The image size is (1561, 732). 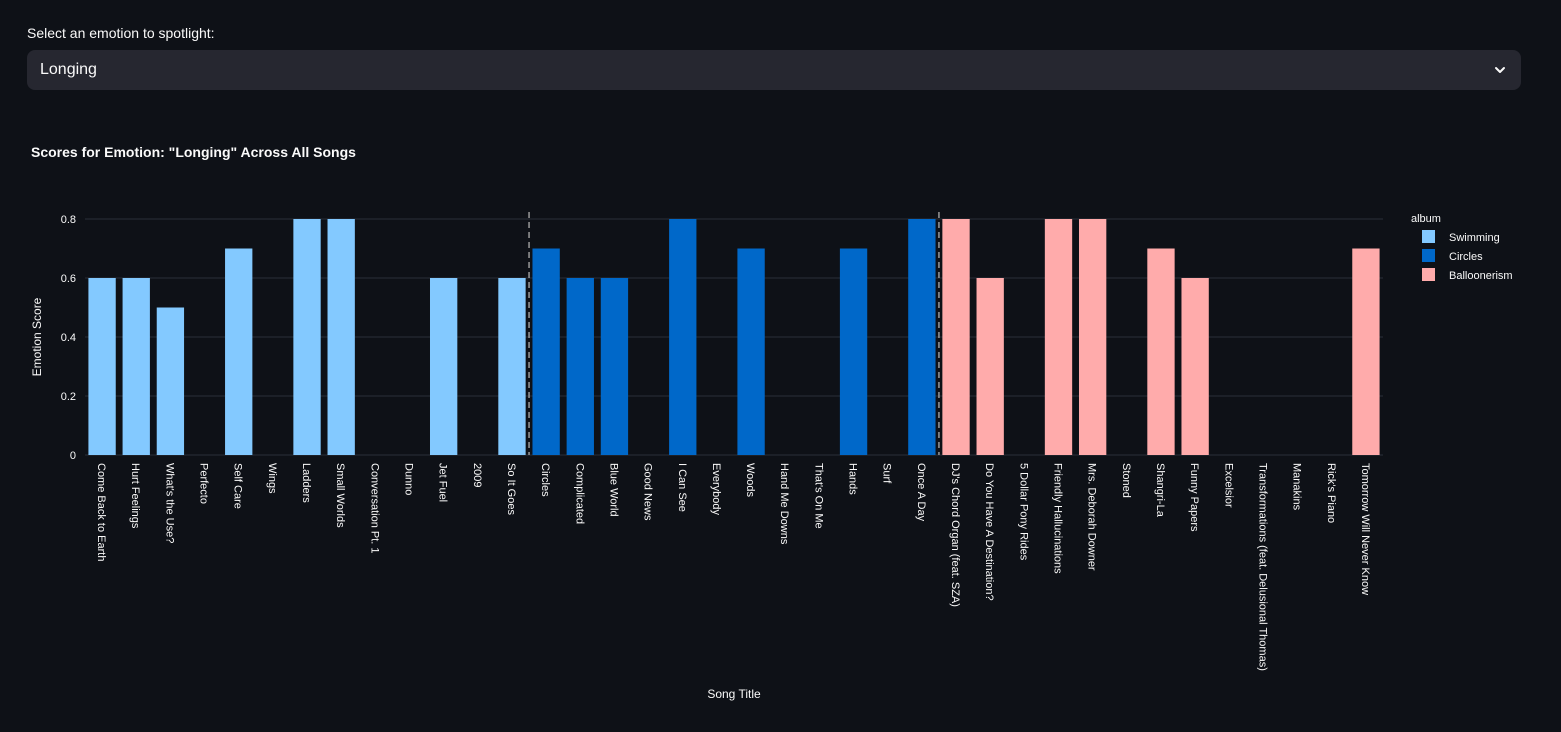 What do you see at coordinates (409, 479) in the screenshot?
I see `x-tick-label: Dunno` at bounding box center [409, 479].